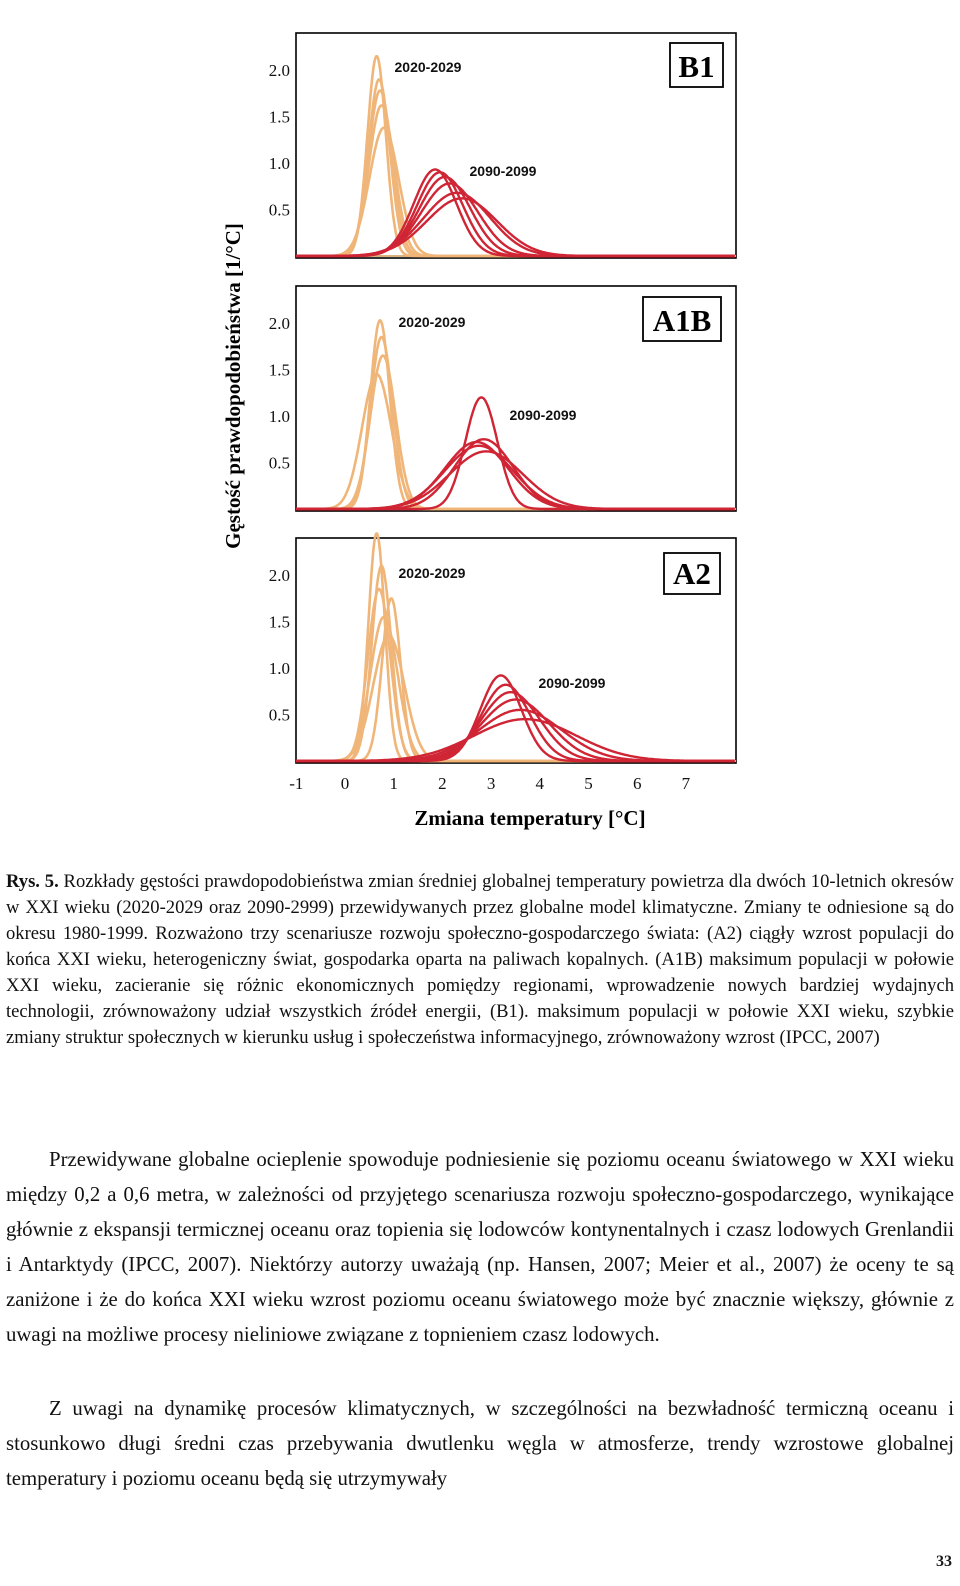 Image resolution: width=960 pixels, height=1586 pixels. I want to click on x-tick-label: 7, so click(686, 783).